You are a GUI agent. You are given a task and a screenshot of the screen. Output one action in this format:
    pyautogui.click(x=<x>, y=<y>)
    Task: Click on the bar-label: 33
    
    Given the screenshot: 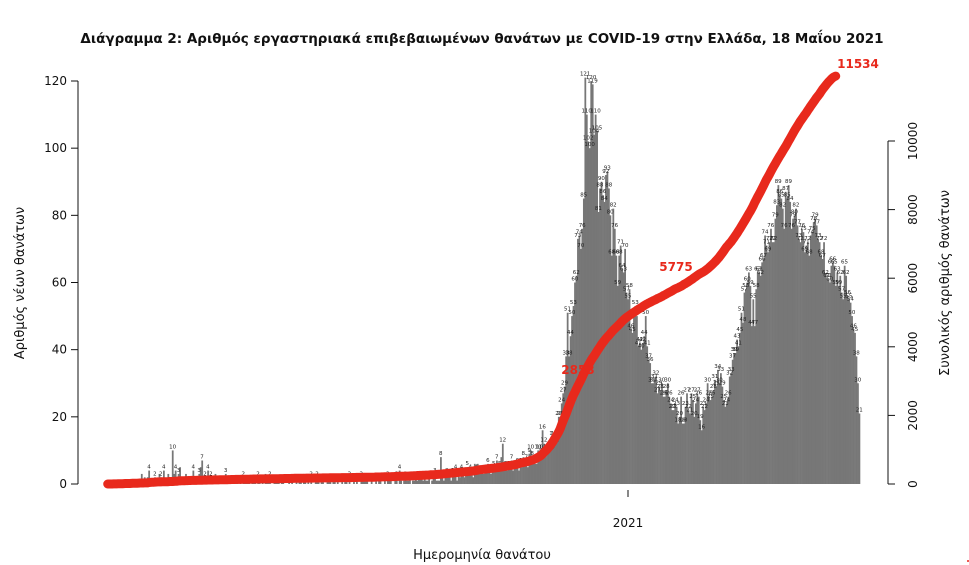 What is the action you would take?
    pyautogui.click(x=720, y=370)
    